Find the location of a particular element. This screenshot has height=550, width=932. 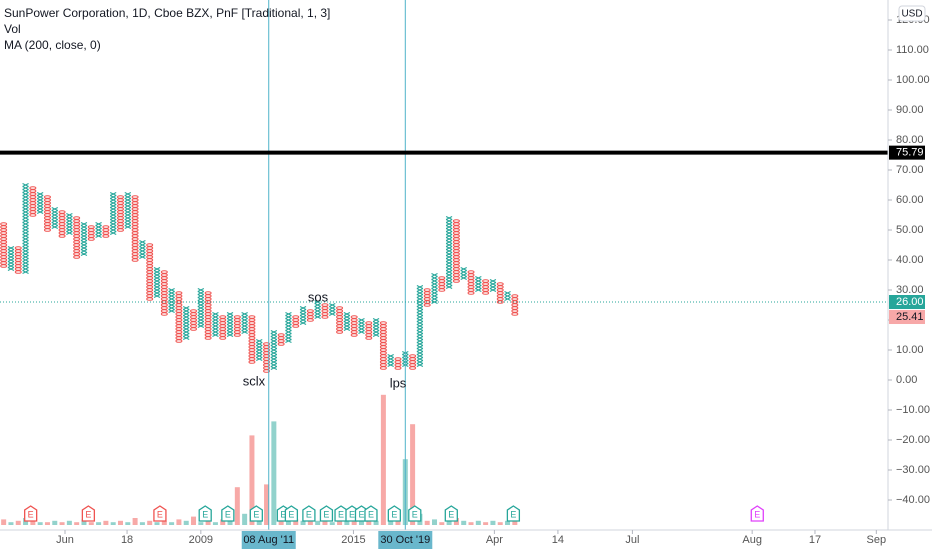

y-tick-label: 10.00 is located at coordinates (910, 350).